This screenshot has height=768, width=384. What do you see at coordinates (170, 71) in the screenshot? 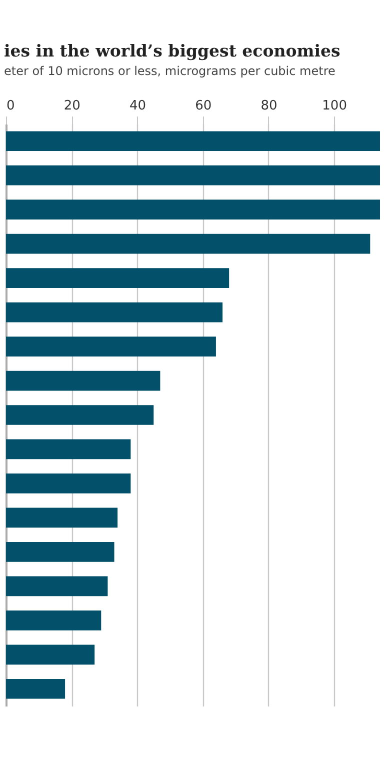
I see `chart-subtitle: eter of 10 microns or less, micrograms per cubic metre` at bounding box center [170, 71].